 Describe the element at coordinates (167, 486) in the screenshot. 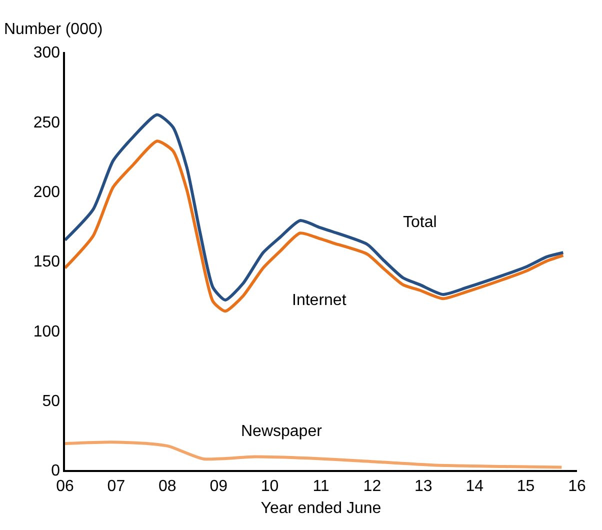

I see `x-tick-label: 08` at that location.